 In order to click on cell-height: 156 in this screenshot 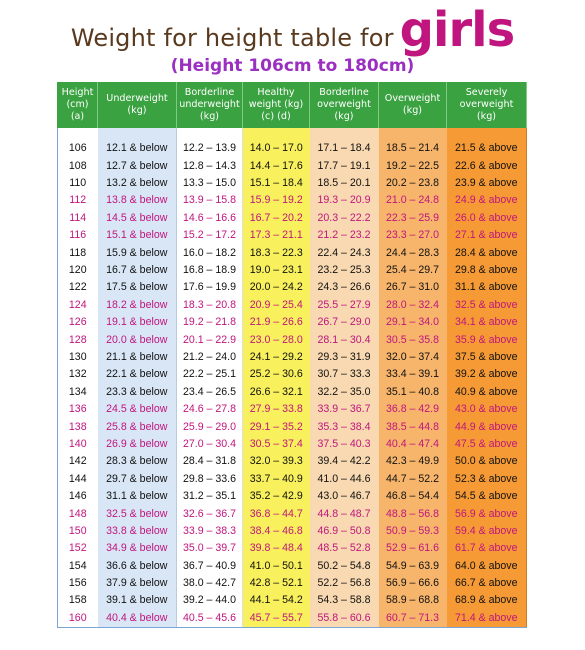, I will do `click(77, 583)`.